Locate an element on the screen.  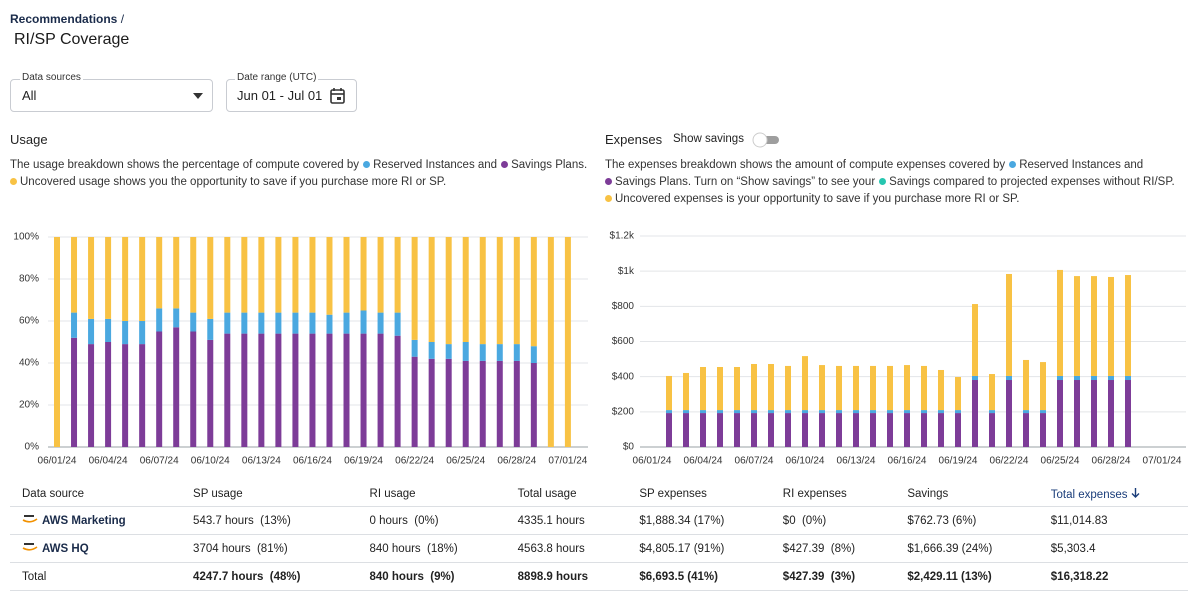
usage-title: Usage is located at coordinates (29, 139).